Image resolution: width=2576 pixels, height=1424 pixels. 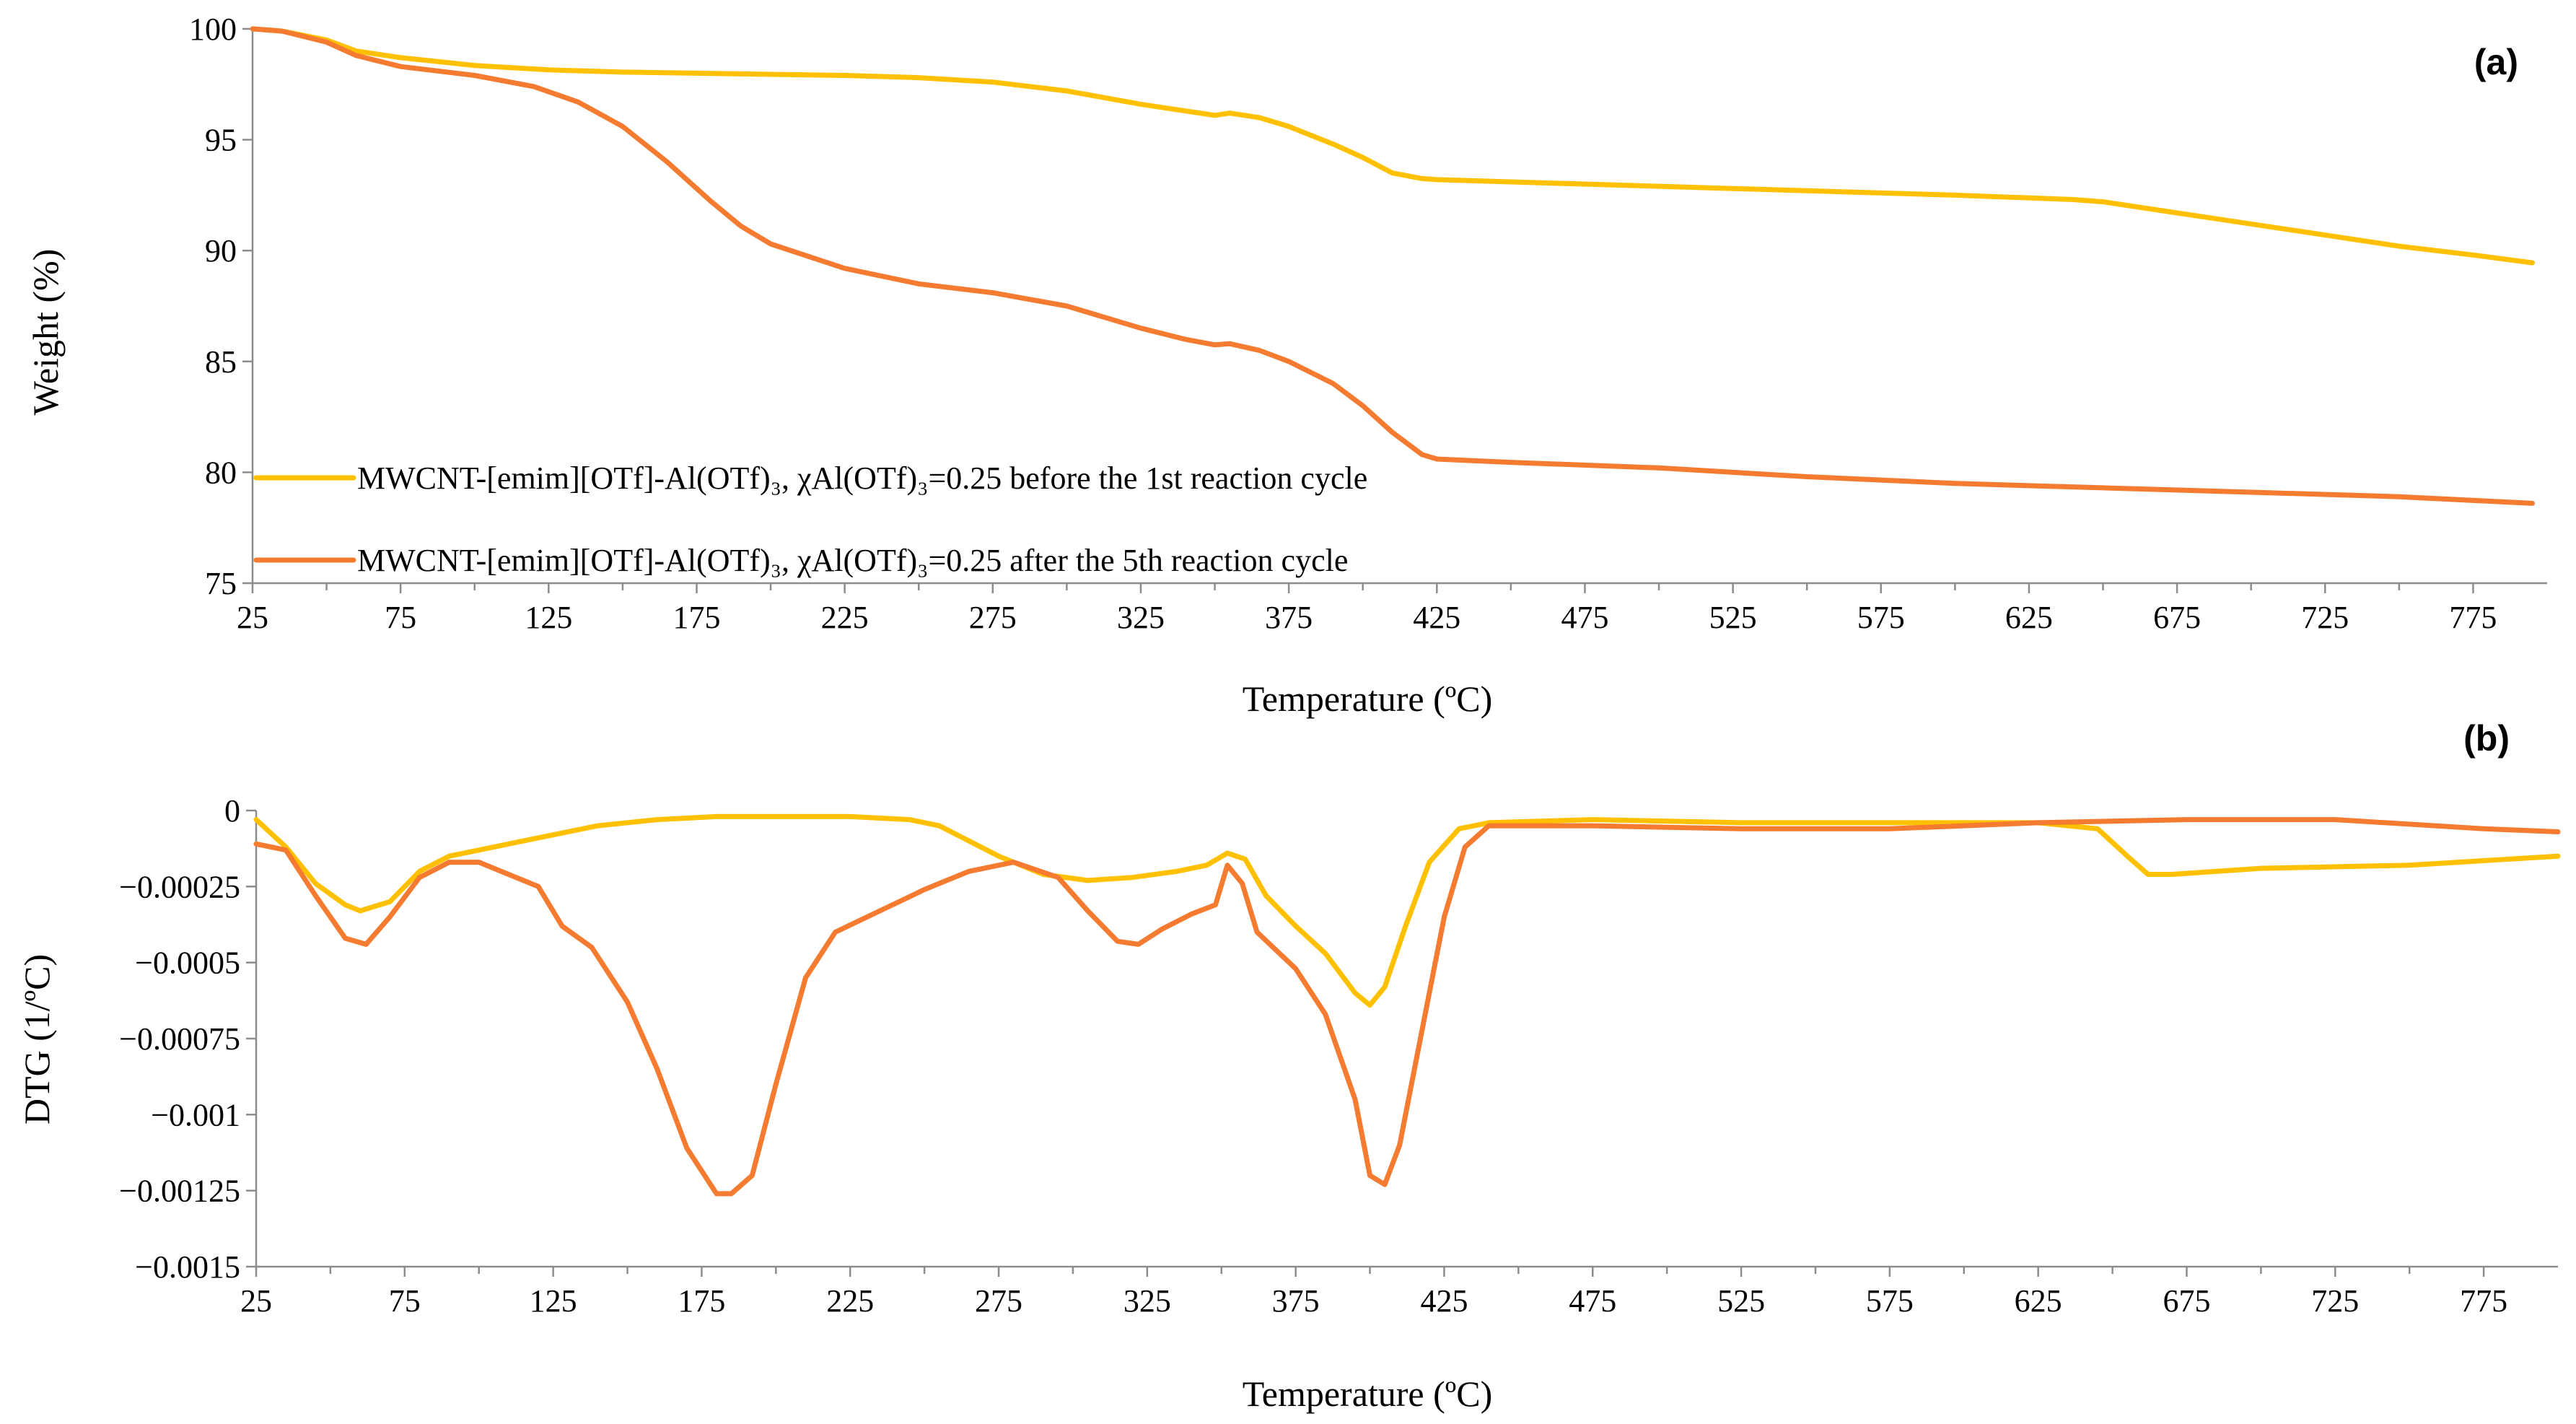 I want to click on b-x-tick-label: 425, so click(x=1444, y=1301).